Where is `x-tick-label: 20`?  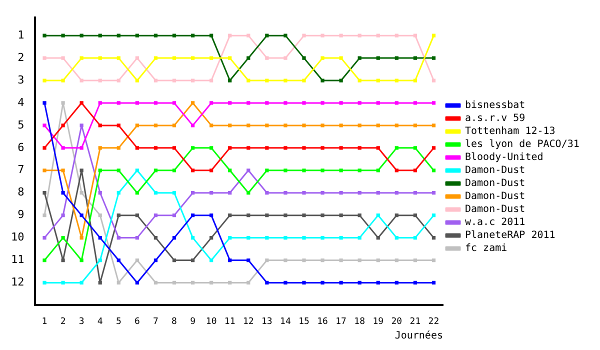 x-tick-label: 20 is located at coordinates (396, 321).